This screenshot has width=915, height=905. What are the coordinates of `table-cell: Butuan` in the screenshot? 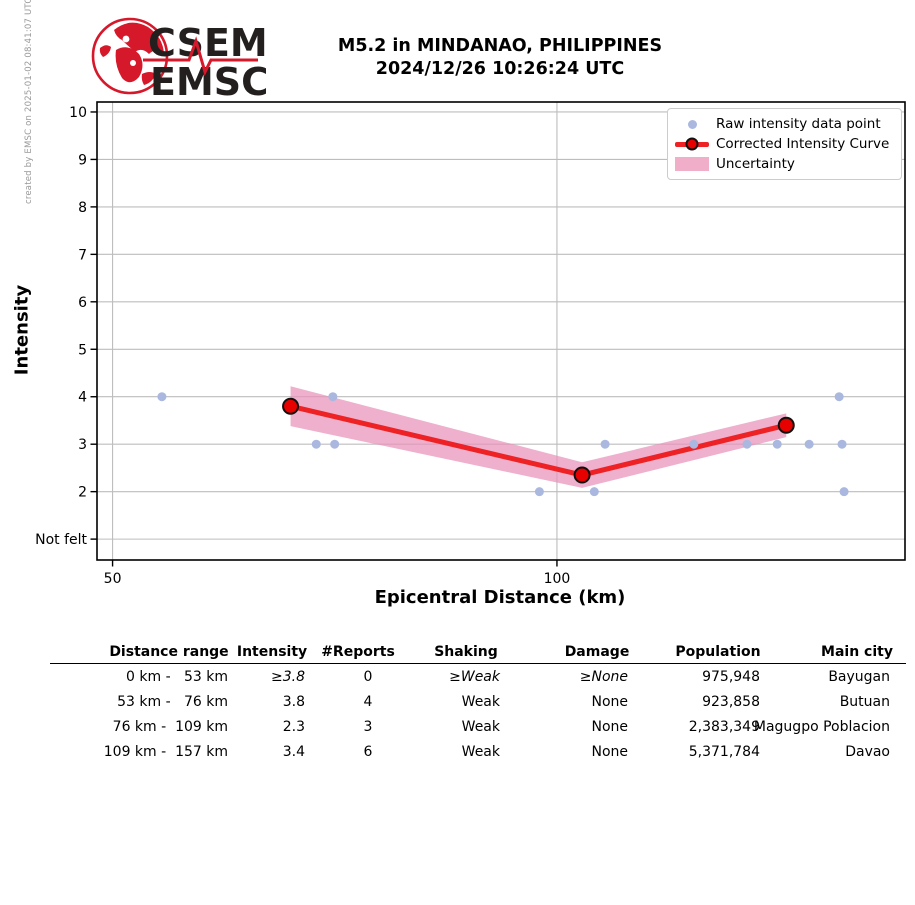 It's located at (864, 701).